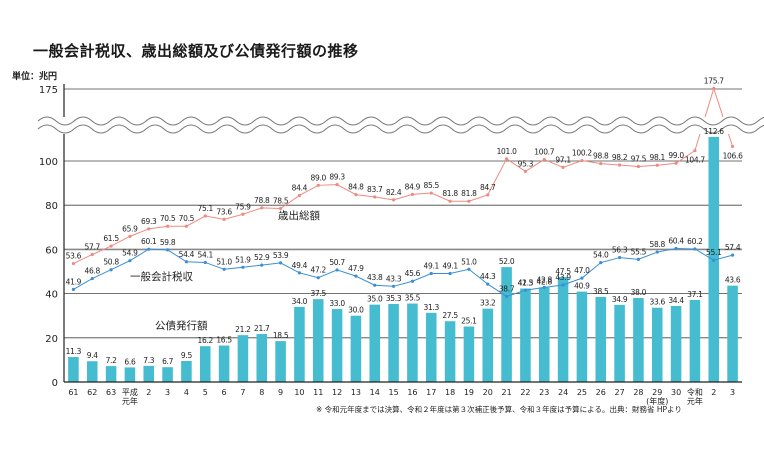 This screenshot has width=764, height=460. Describe the element at coordinates (206, 340) in the screenshot. I see `bar-value-label: 16.2` at that location.